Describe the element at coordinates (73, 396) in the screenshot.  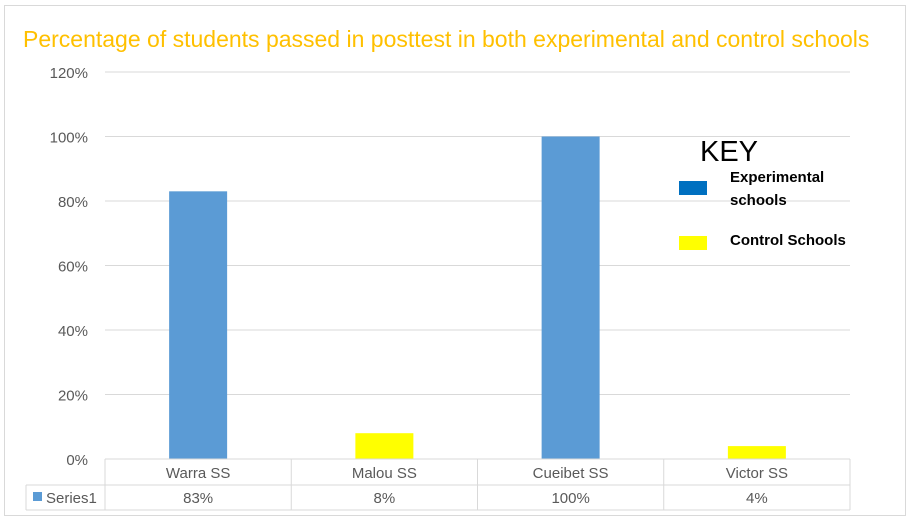
I see `y-tick-label: 20%` at that location.